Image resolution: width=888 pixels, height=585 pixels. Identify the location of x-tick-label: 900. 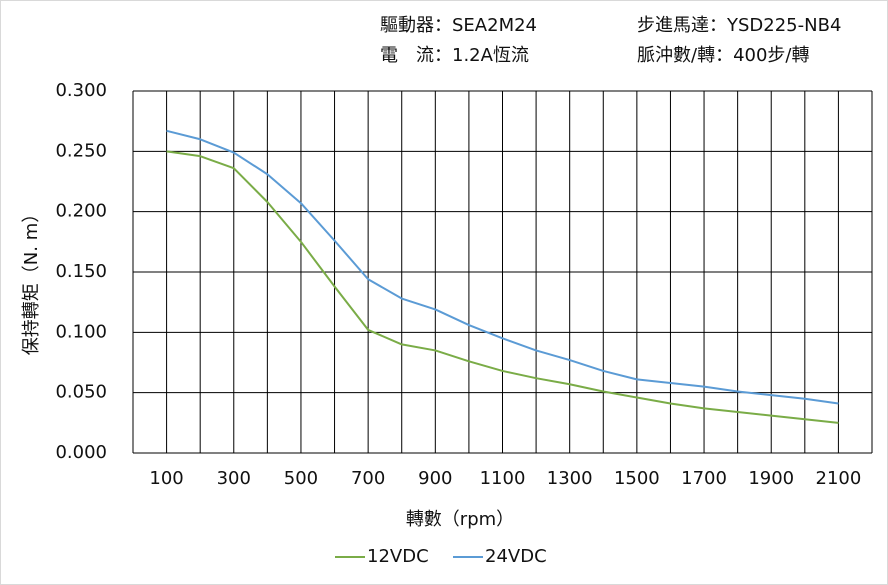
(435, 478).